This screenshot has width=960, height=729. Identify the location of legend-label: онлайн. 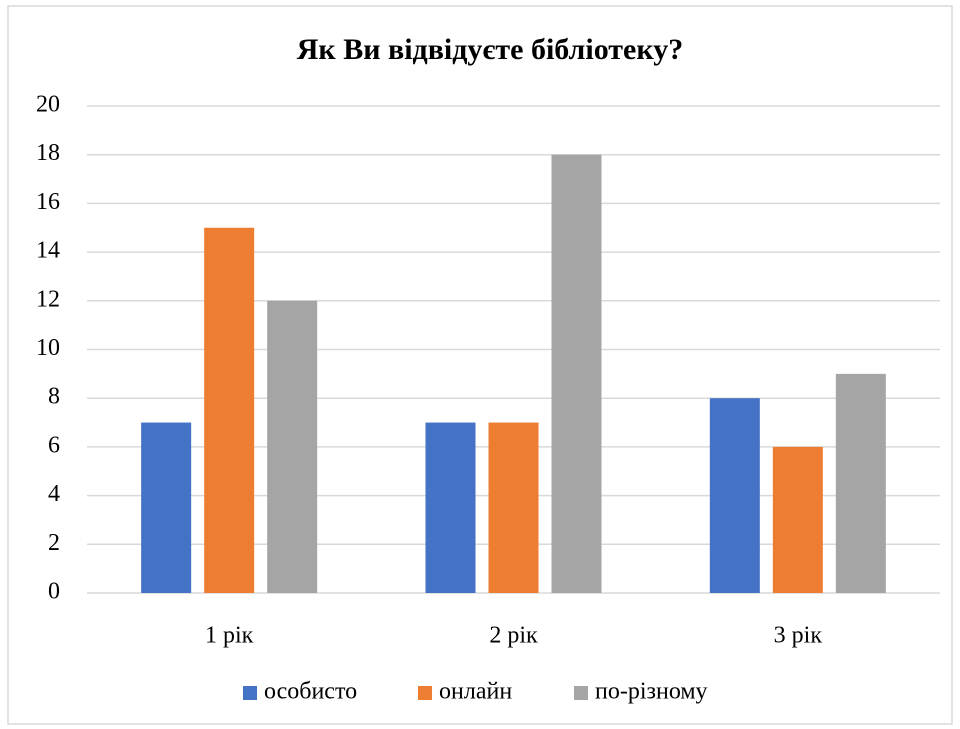
(475, 692).